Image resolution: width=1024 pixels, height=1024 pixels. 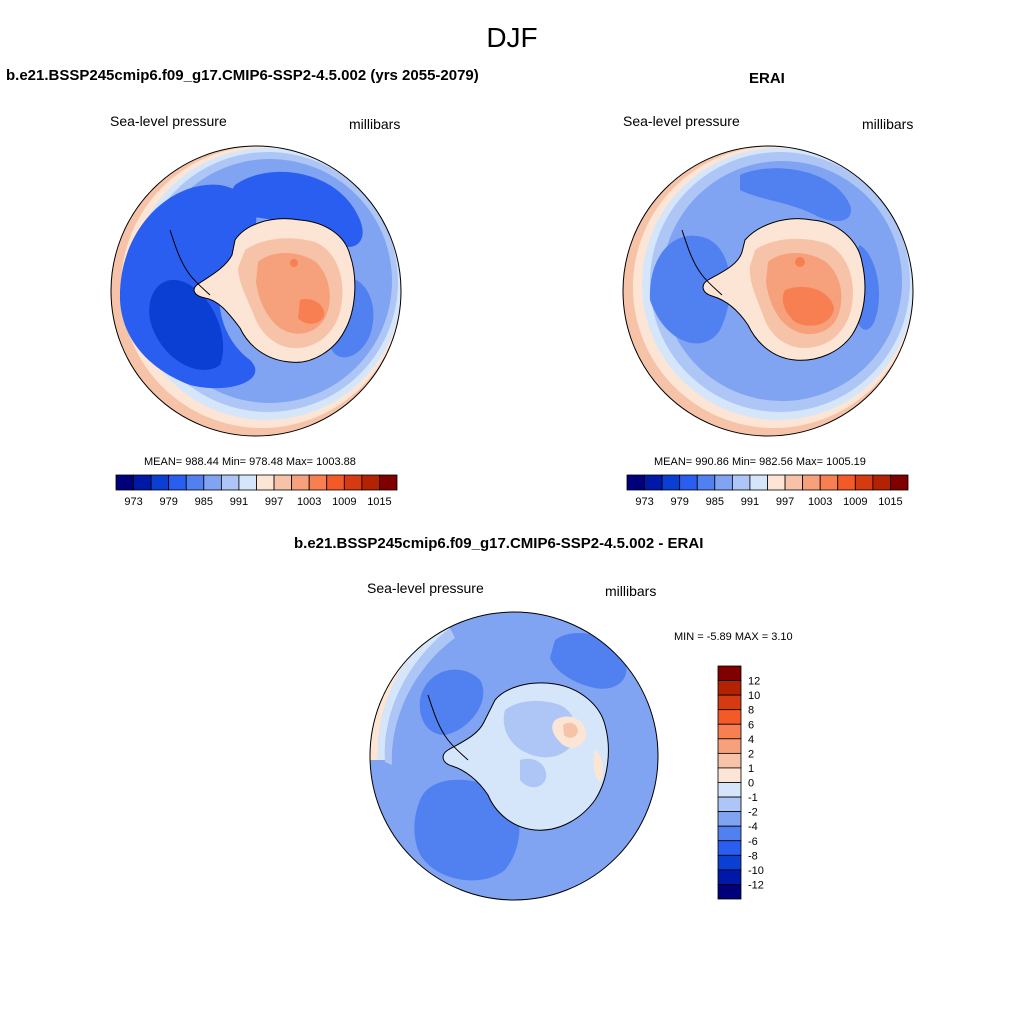 I want to click on diff-colorbar-tick-label: -12, so click(x=756, y=885).